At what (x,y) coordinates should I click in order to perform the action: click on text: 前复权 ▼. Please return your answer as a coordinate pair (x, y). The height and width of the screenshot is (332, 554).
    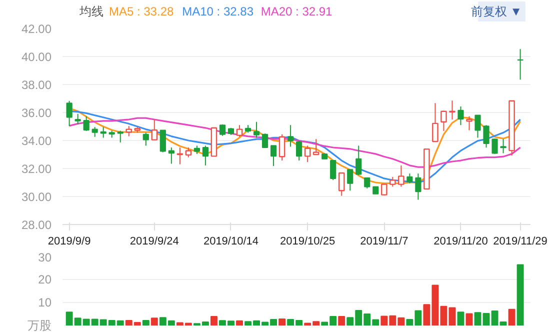
    Looking at the image, I should click on (496, 11).